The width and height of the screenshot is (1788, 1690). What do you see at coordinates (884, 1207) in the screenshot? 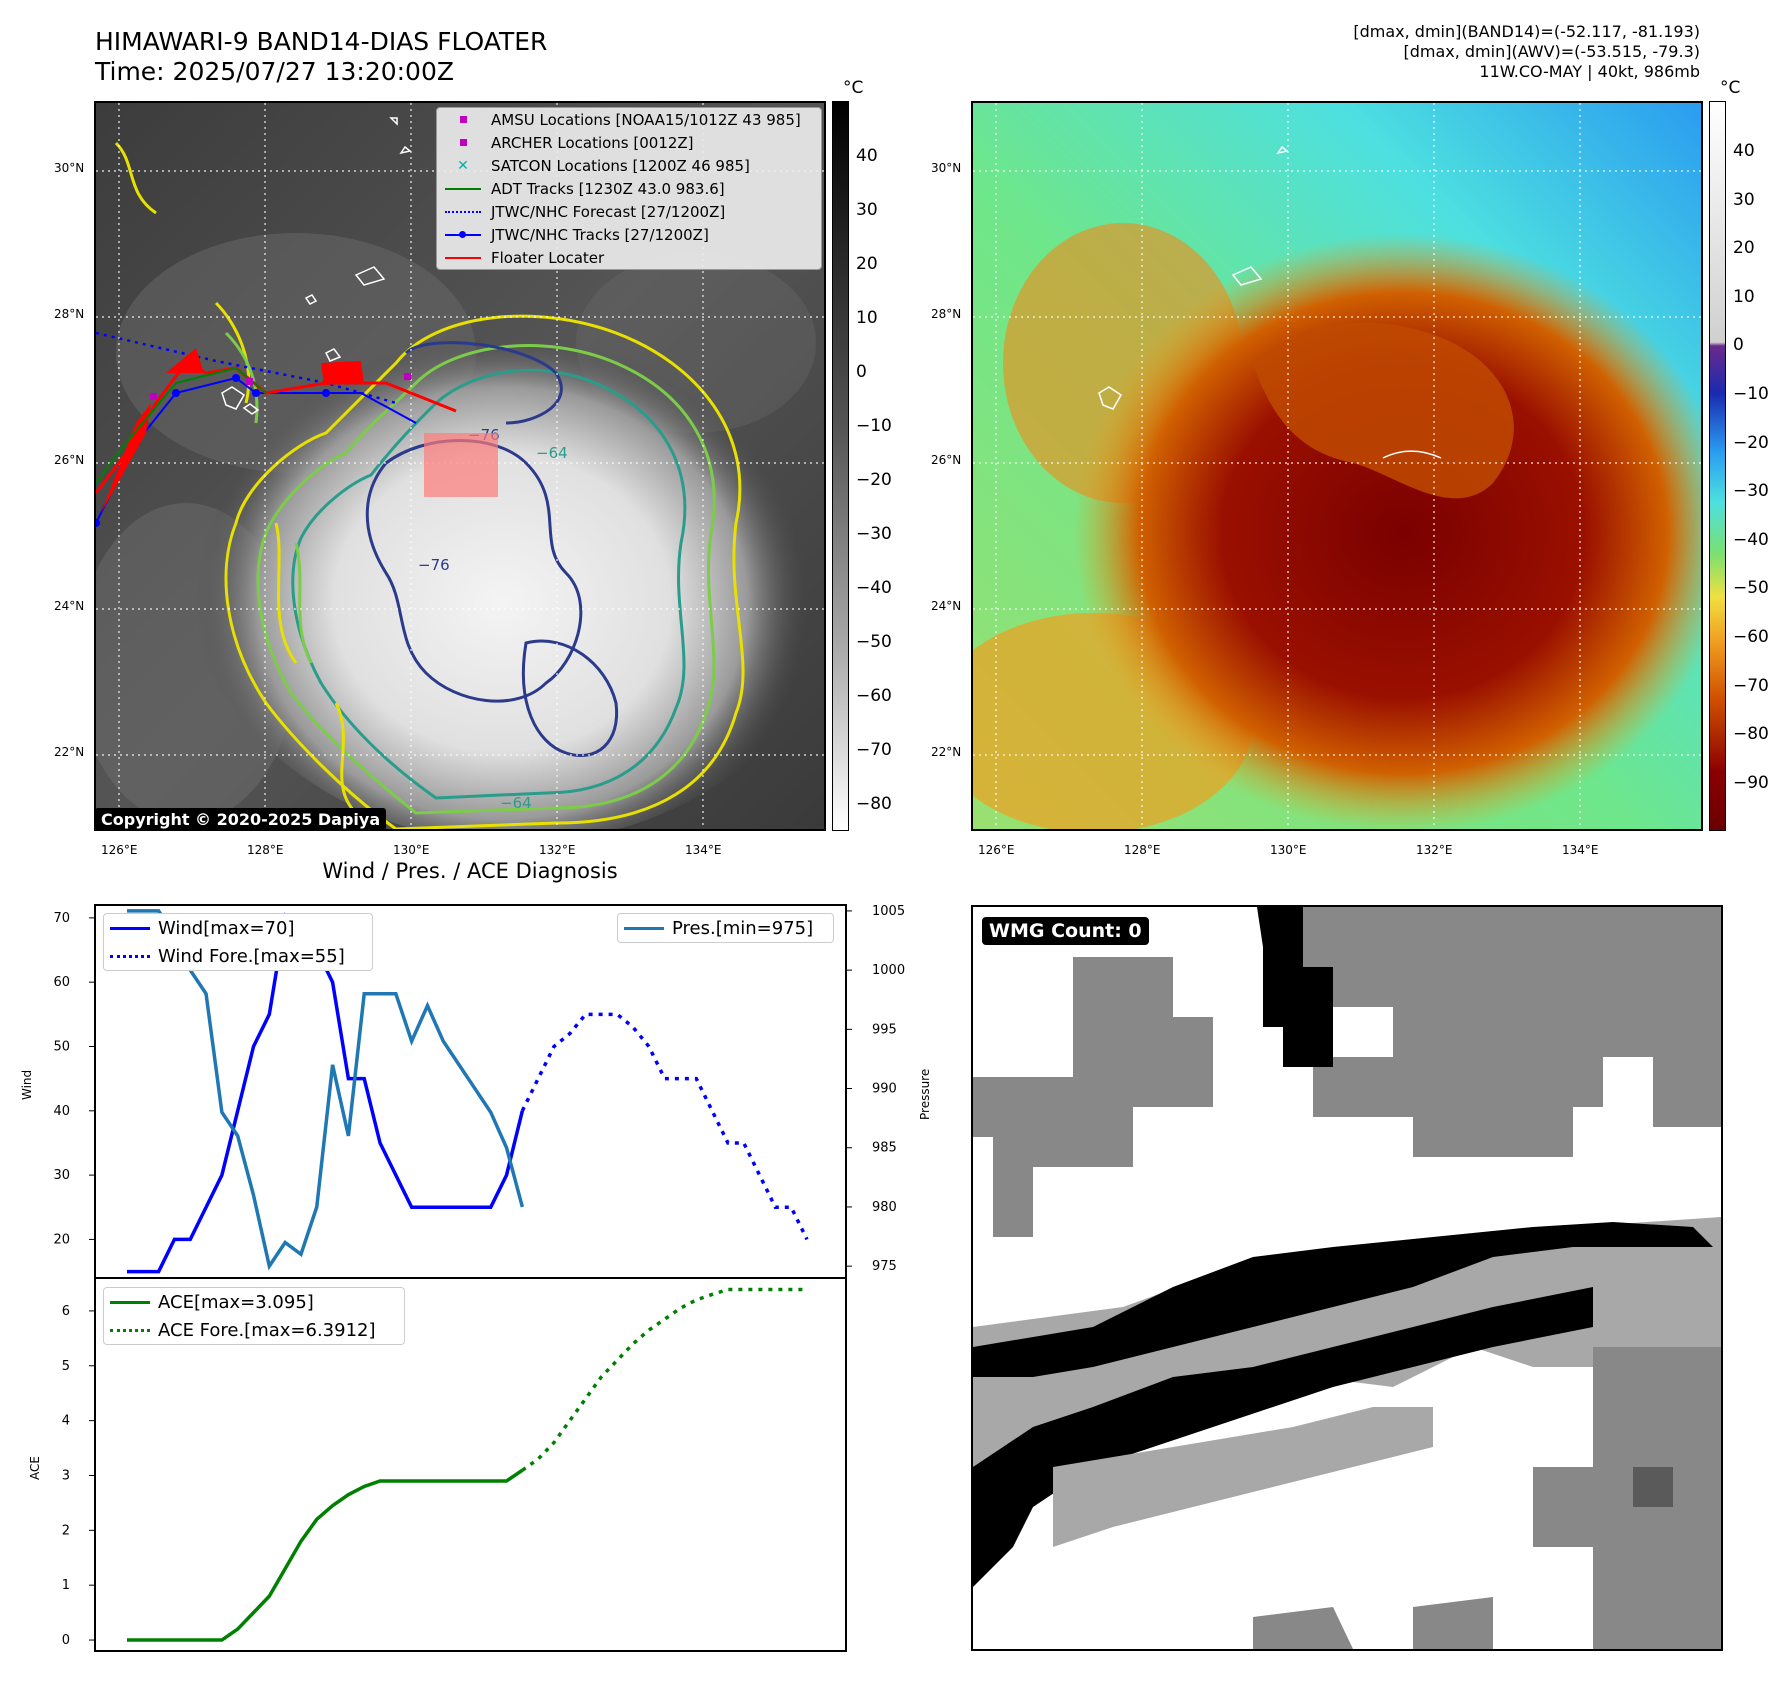
I see `pressure-ytick-label: 980` at bounding box center [884, 1207].